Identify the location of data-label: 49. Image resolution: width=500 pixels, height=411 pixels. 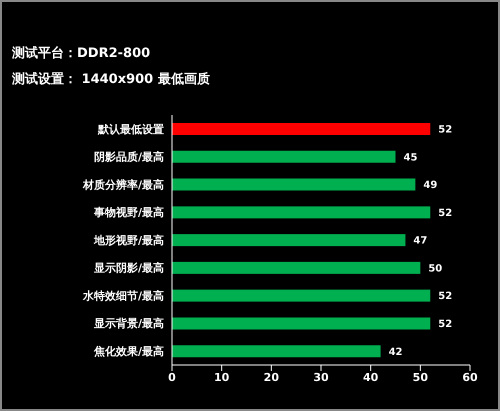
(430, 186).